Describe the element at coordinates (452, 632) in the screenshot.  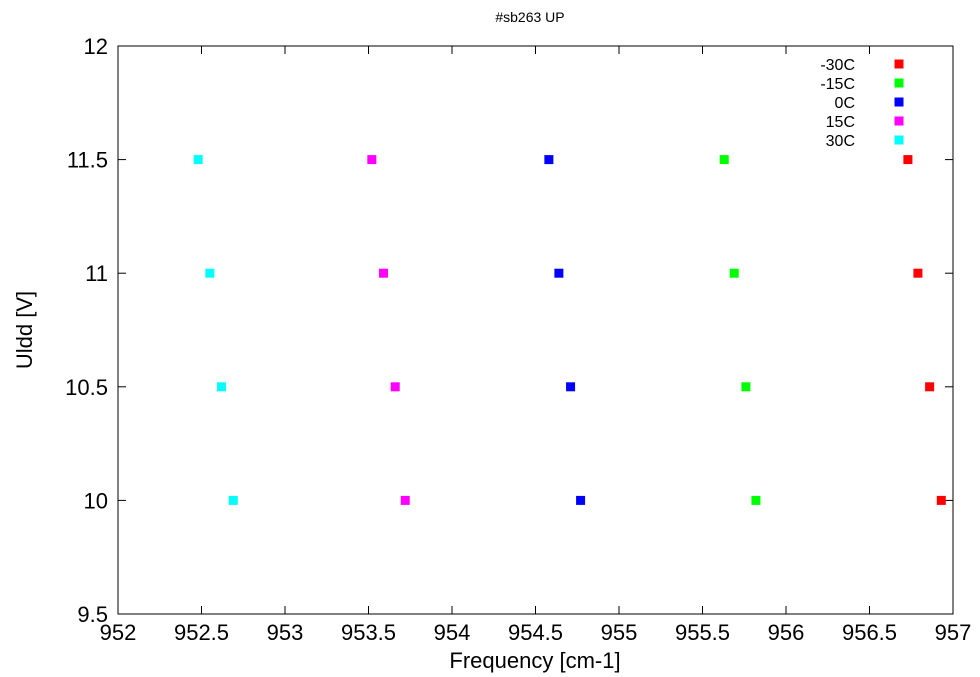
I see `x-tick-label: 954` at that location.